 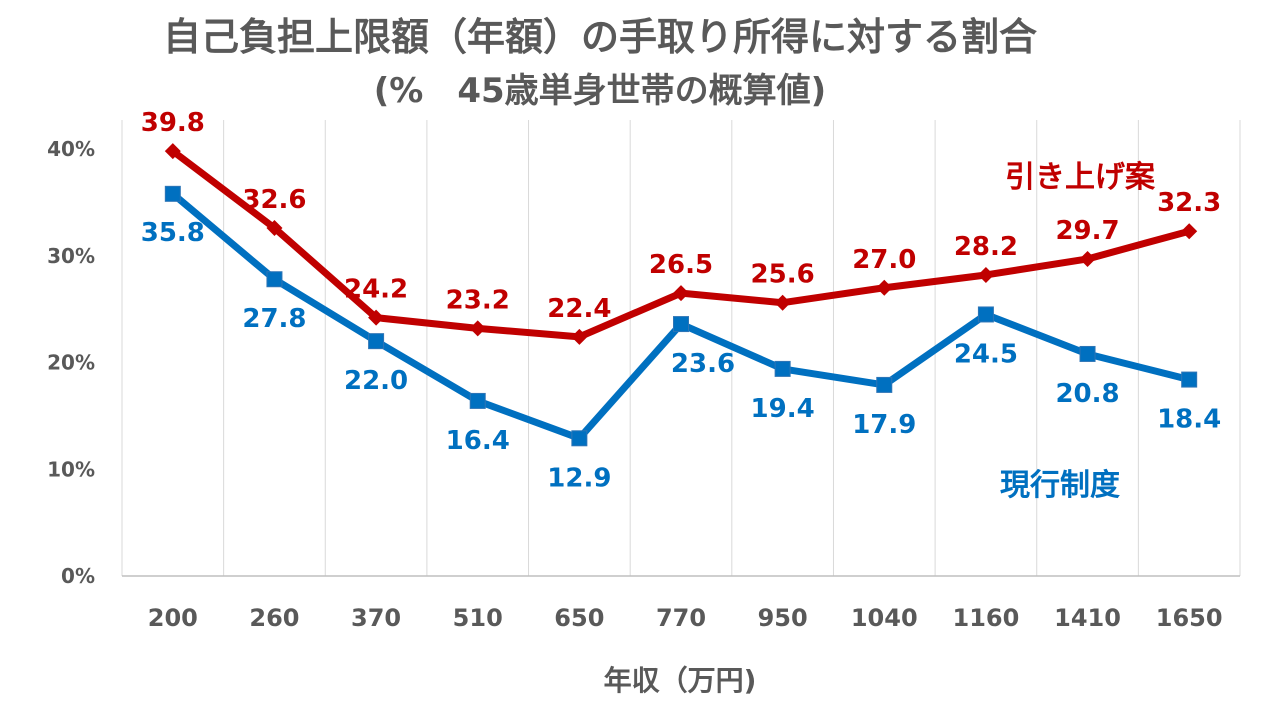 I want to click on x-tick-label: 1650, so click(x=1189, y=618).